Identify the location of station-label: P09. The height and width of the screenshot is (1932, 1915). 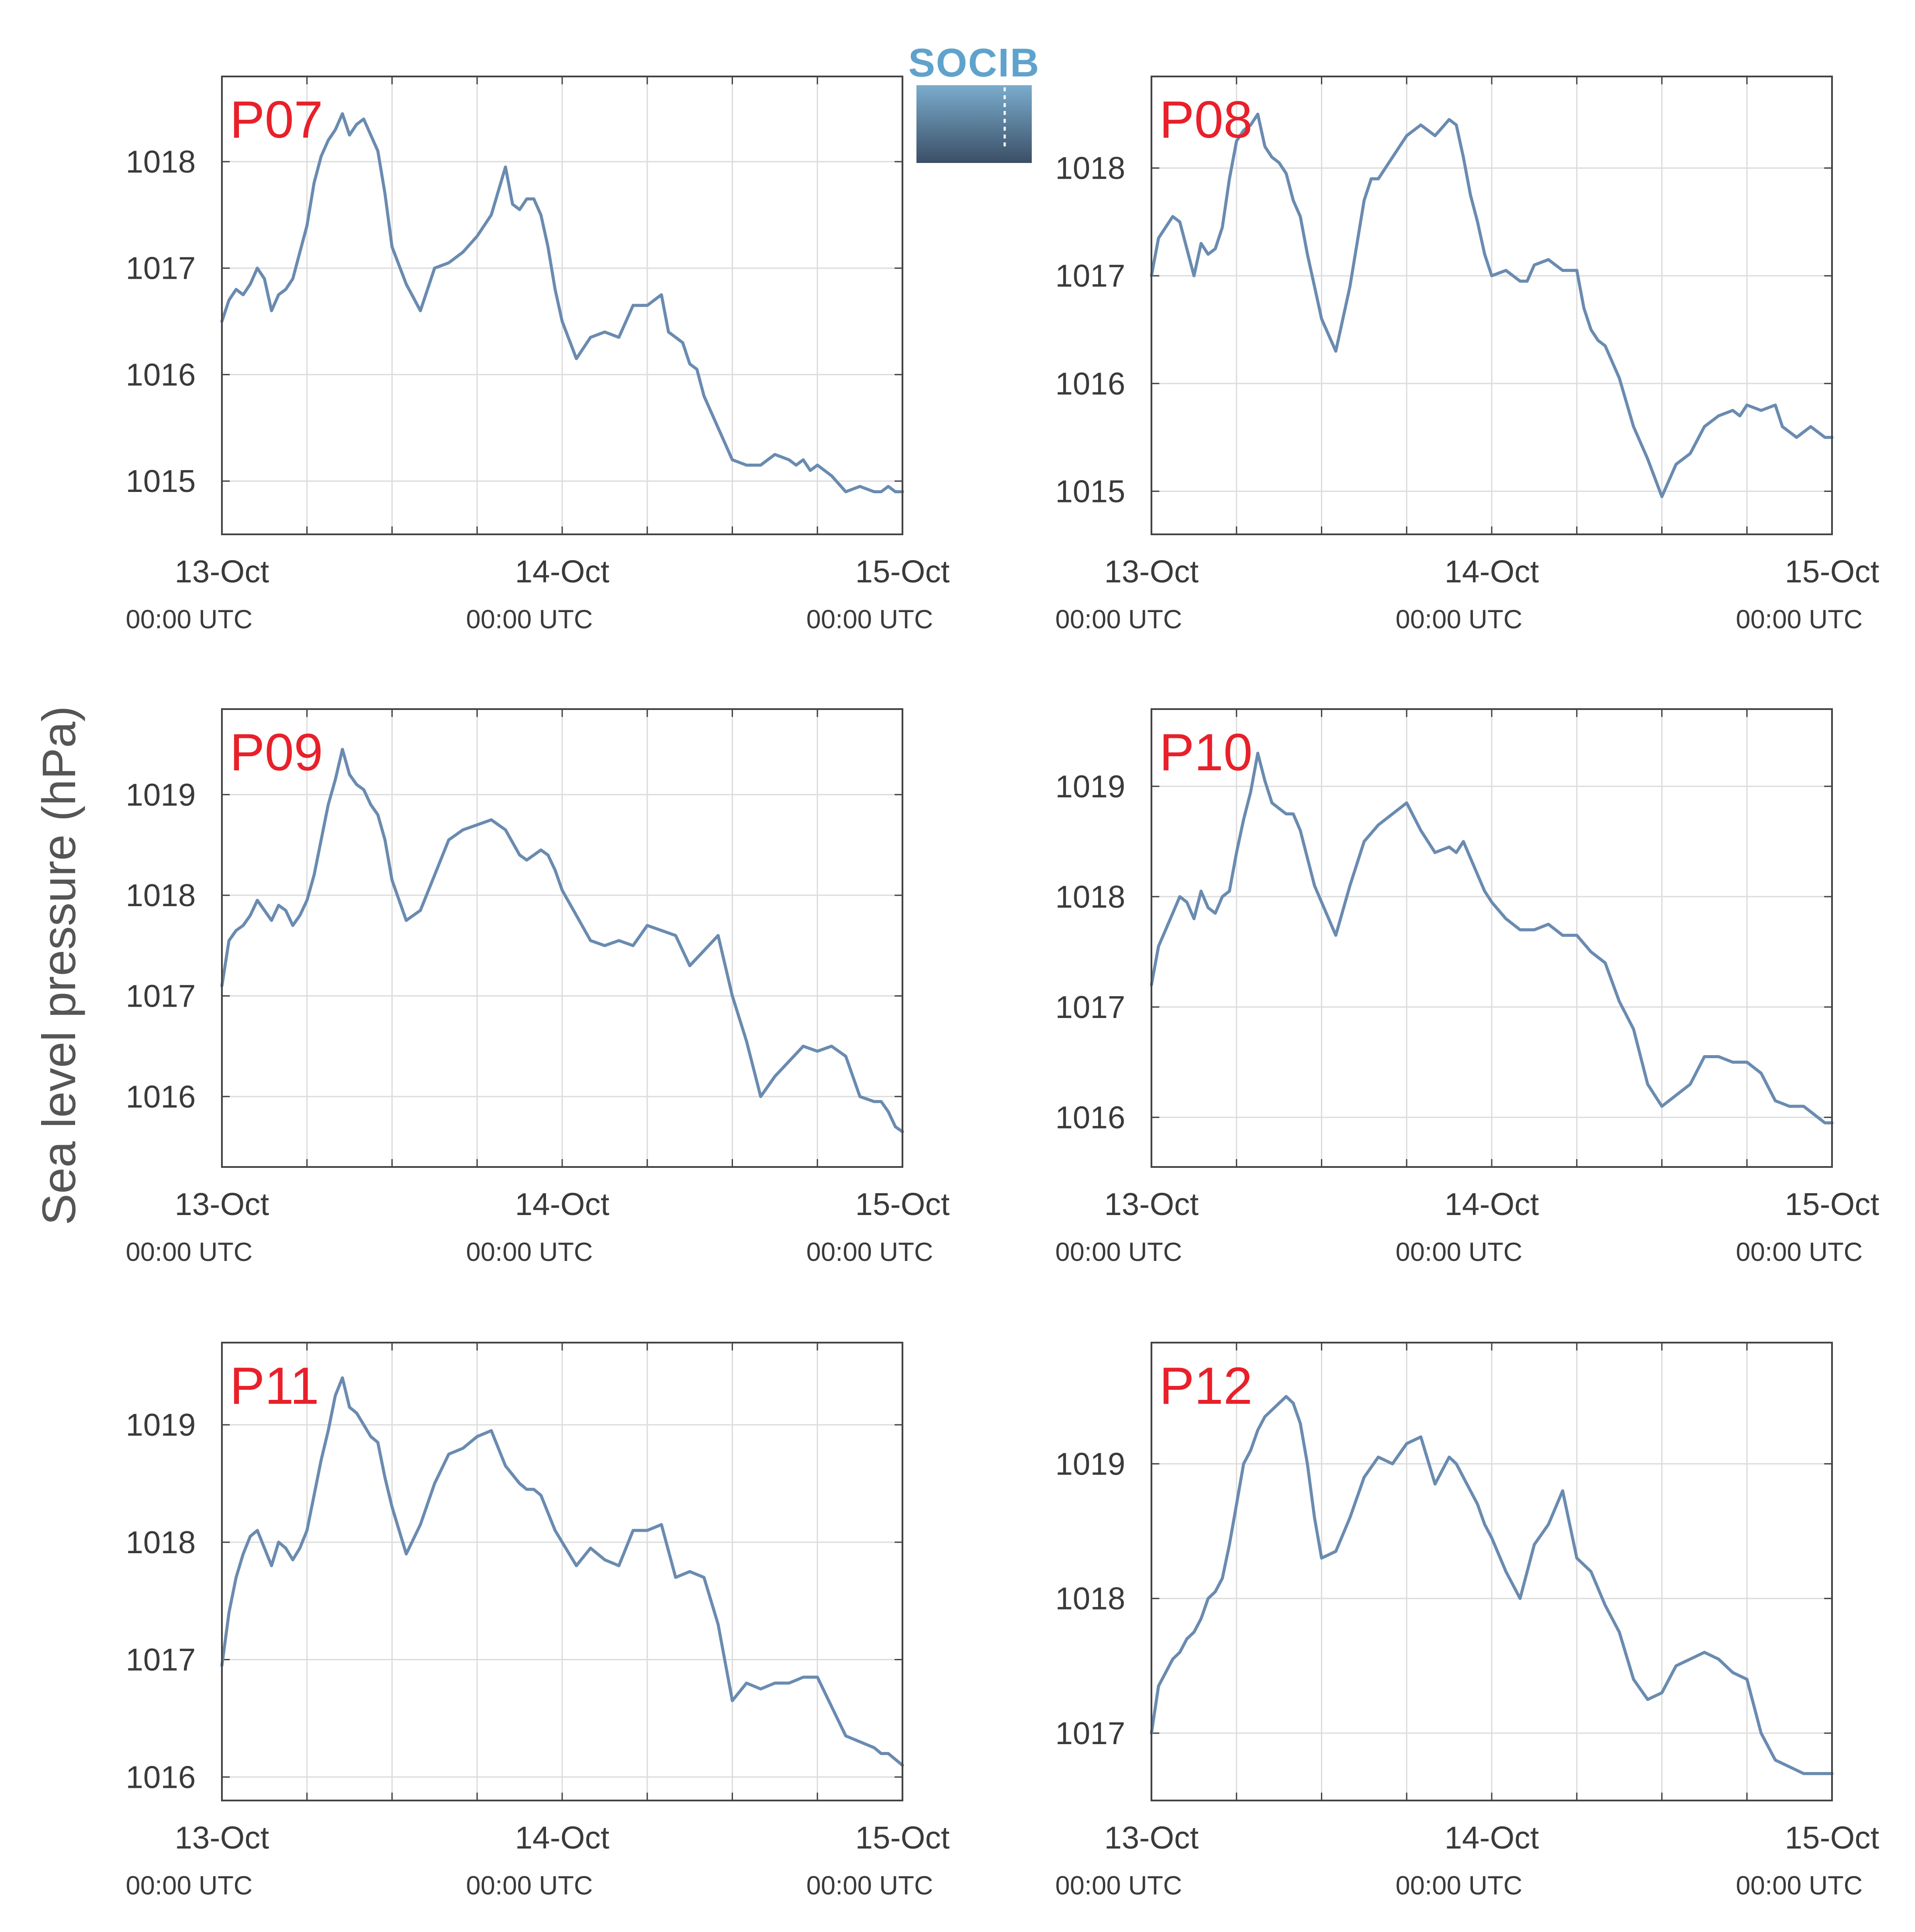
(276, 752).